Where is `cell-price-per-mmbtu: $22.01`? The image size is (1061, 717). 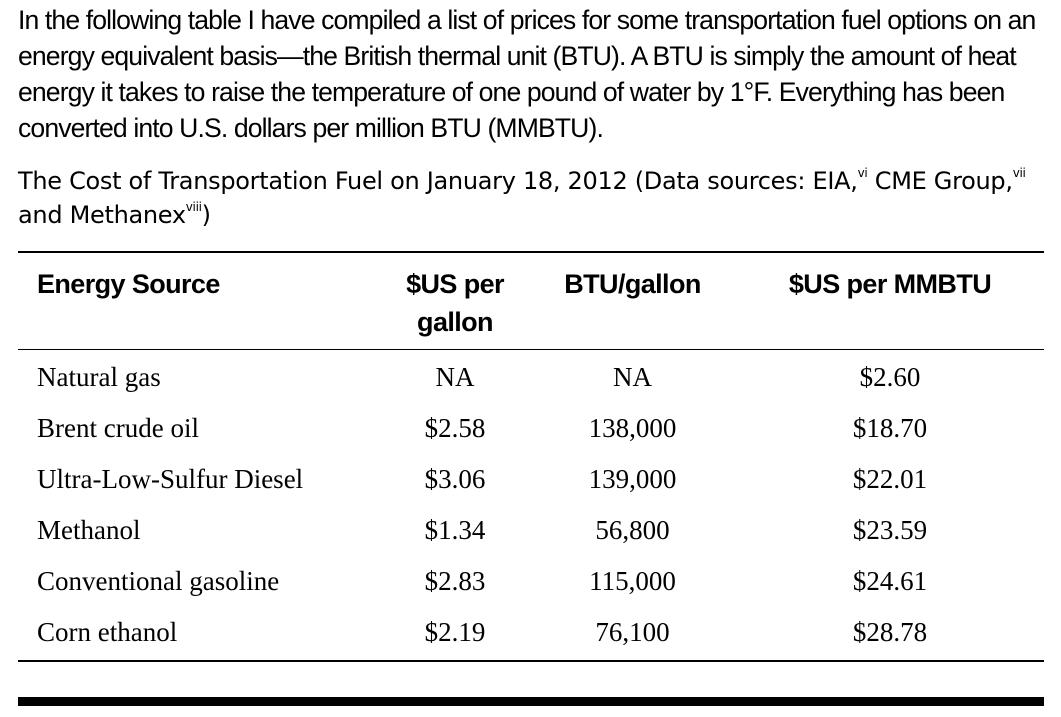
cell-price-per-mmbtu: $22.01 is located at coordinates (890, 479).